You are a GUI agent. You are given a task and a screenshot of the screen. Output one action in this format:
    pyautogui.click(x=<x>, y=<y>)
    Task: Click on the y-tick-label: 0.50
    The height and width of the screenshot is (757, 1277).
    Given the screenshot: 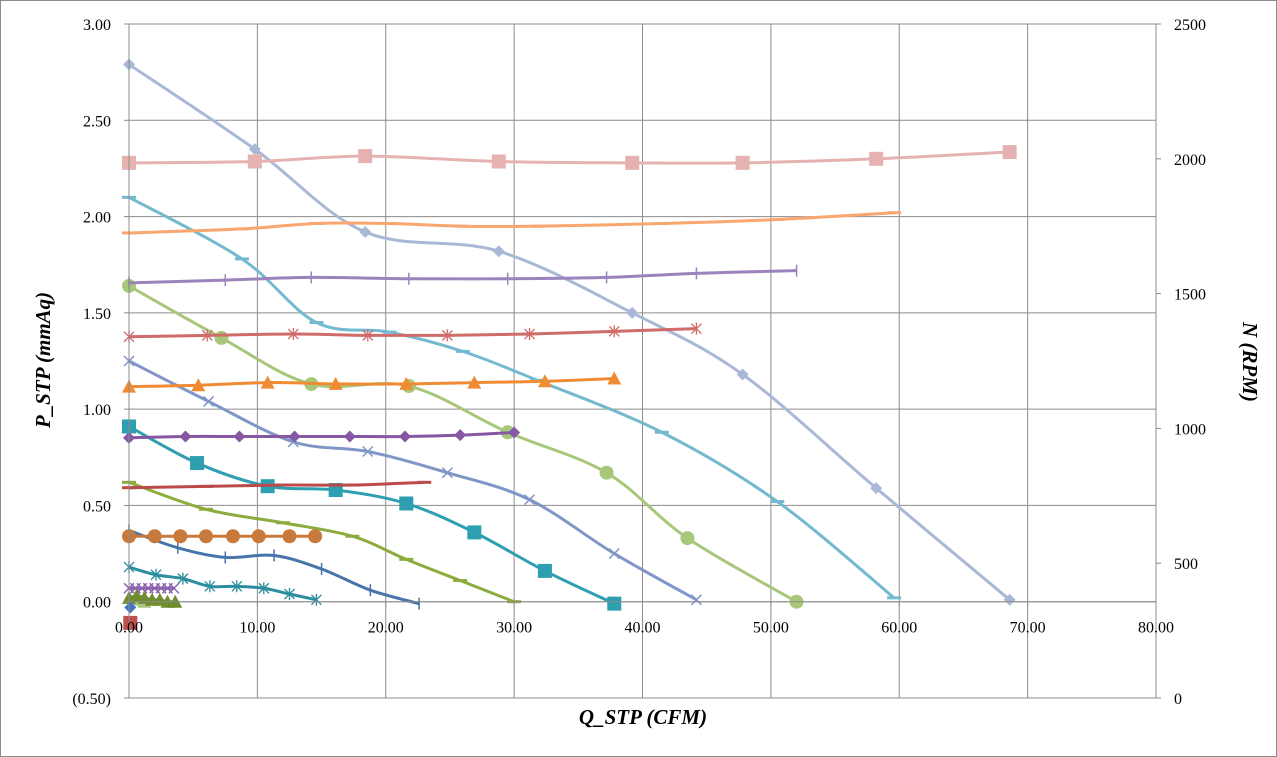 What is the action you would take?
    pyautogui.click(x=97, y=506)
    